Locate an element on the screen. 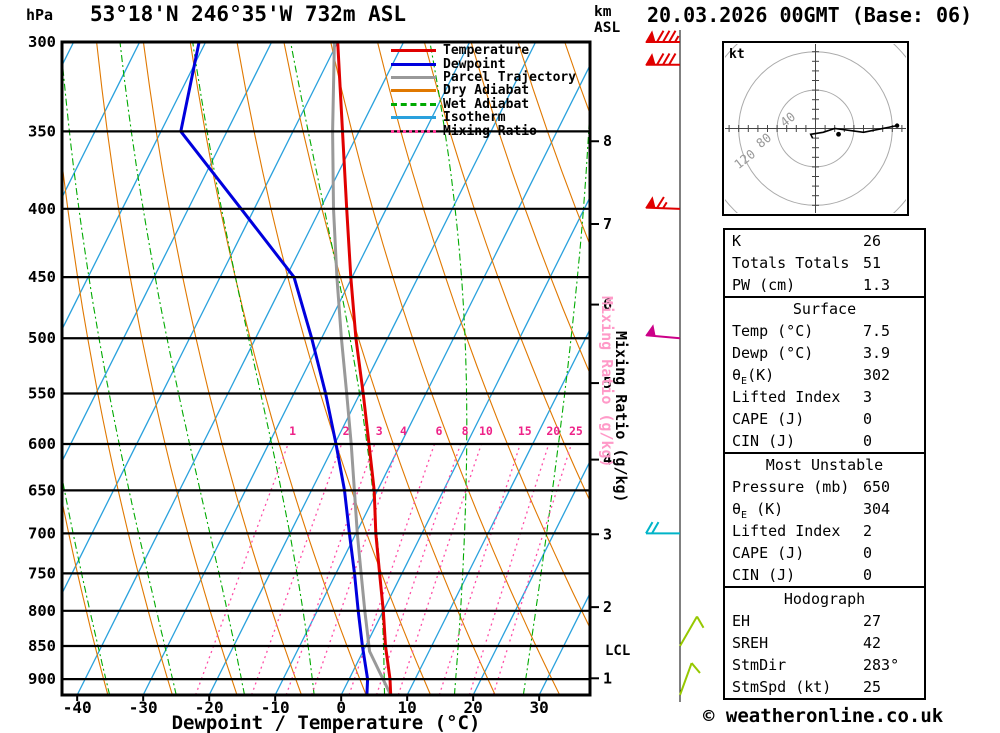  mixing-ratio-label: 25 is located at coordinates (576, 431).